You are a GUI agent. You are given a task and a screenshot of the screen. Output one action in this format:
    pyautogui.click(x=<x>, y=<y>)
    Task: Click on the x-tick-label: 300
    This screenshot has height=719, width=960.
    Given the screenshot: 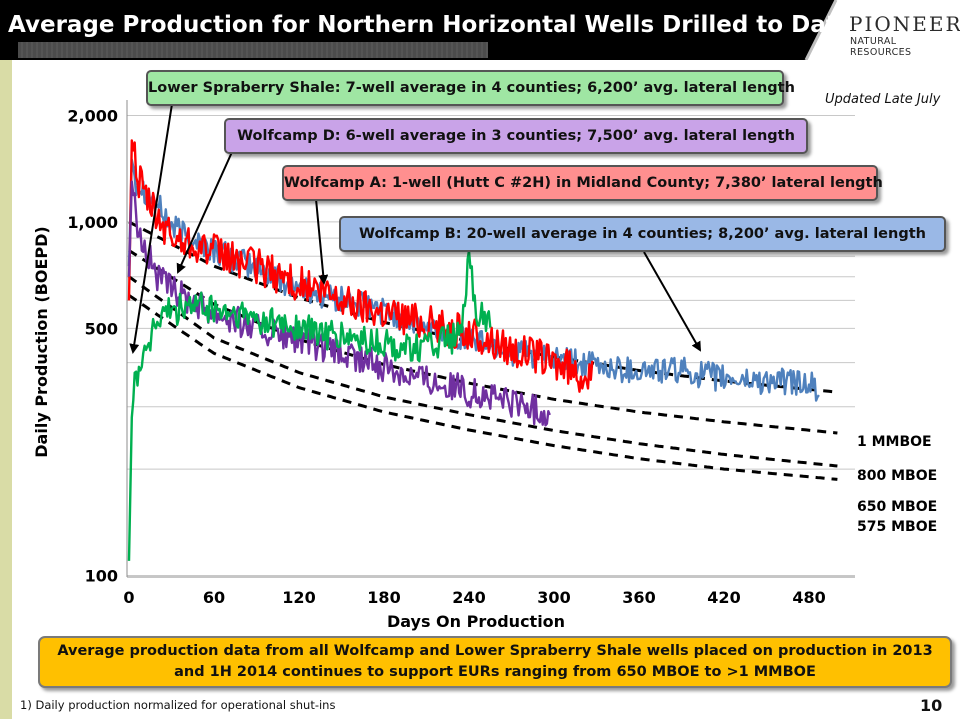 What is the action you would take?
    pyautogui.click(x=553, y=597)
    